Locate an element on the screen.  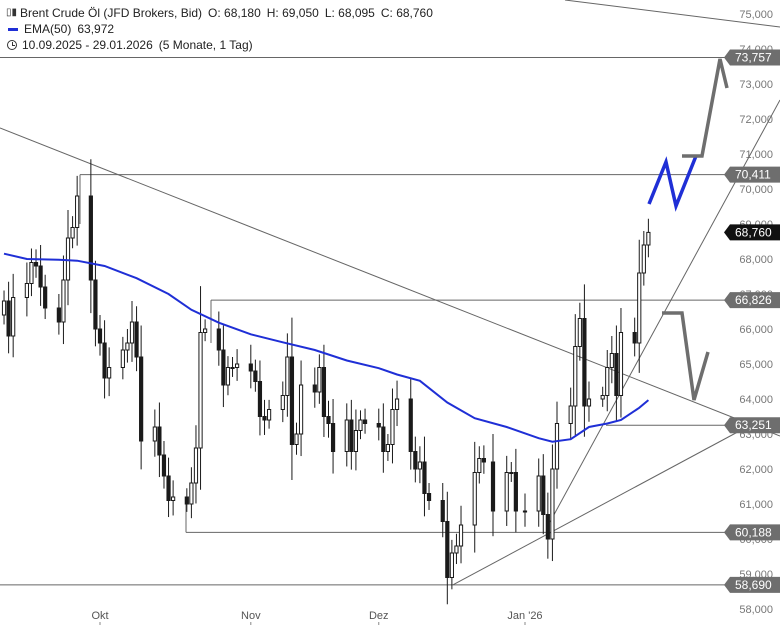
bullish-projection-grey is located at coordinates (705, 108).